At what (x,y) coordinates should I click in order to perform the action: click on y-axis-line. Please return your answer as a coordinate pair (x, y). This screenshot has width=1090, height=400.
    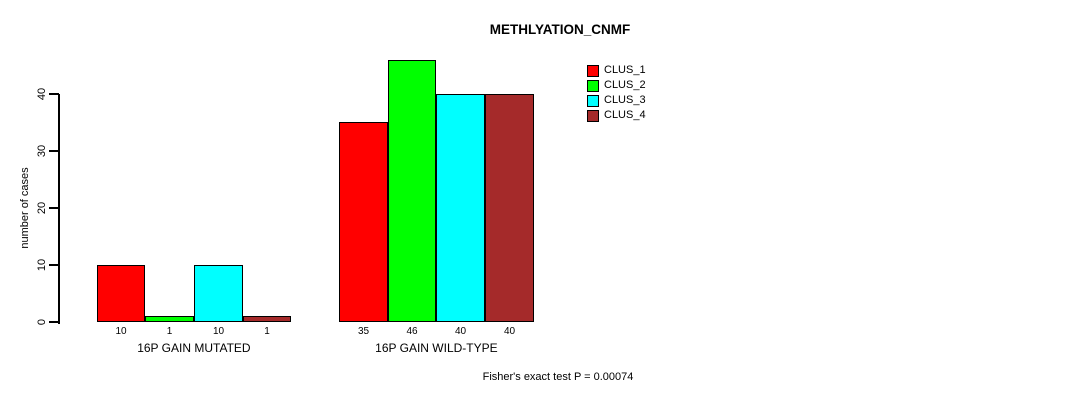
    Looking at the image, I should click on (59, 209).